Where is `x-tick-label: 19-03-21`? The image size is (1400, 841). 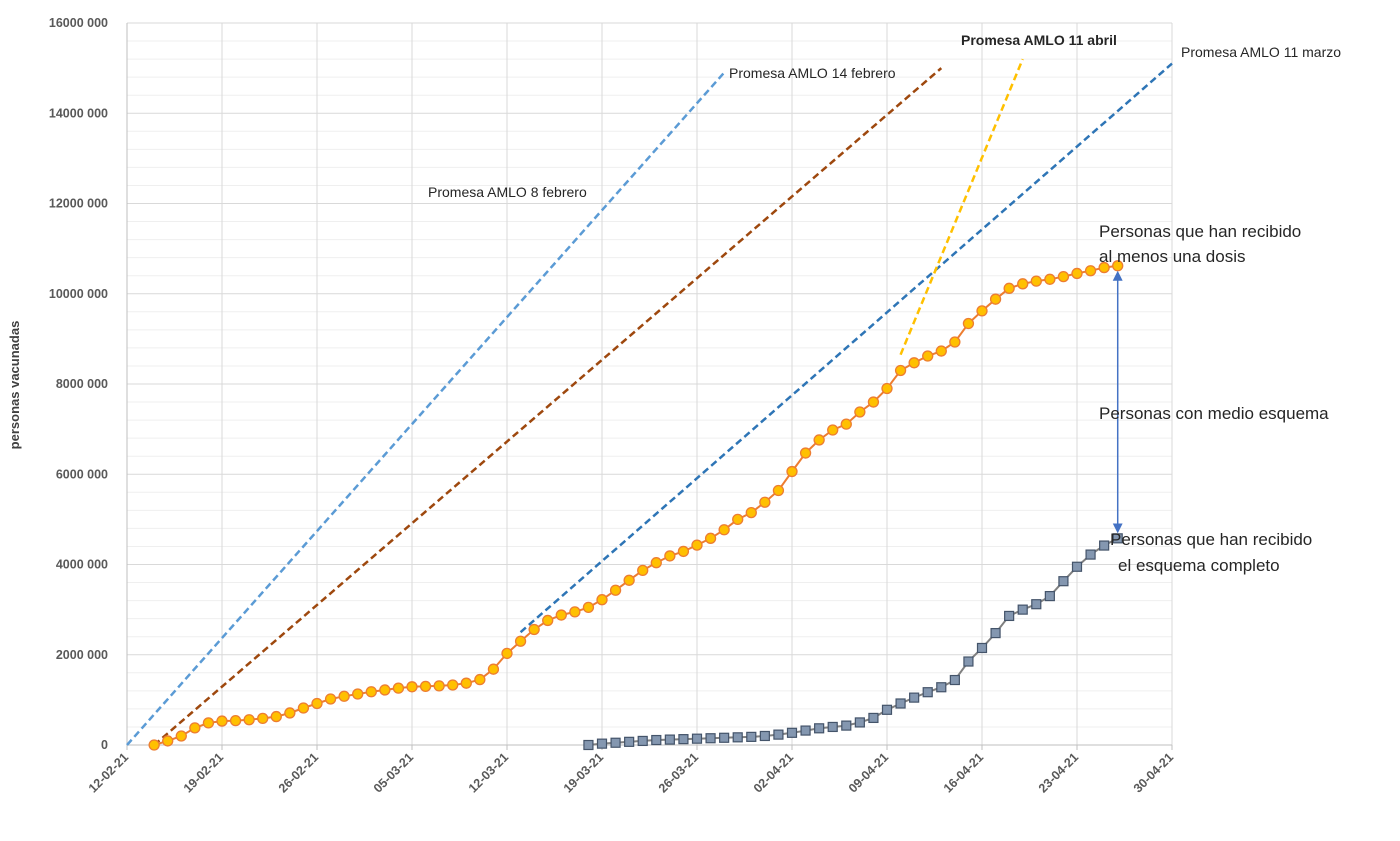 x-tick-label: 19-03-21 is located at coordinates (583, 772).